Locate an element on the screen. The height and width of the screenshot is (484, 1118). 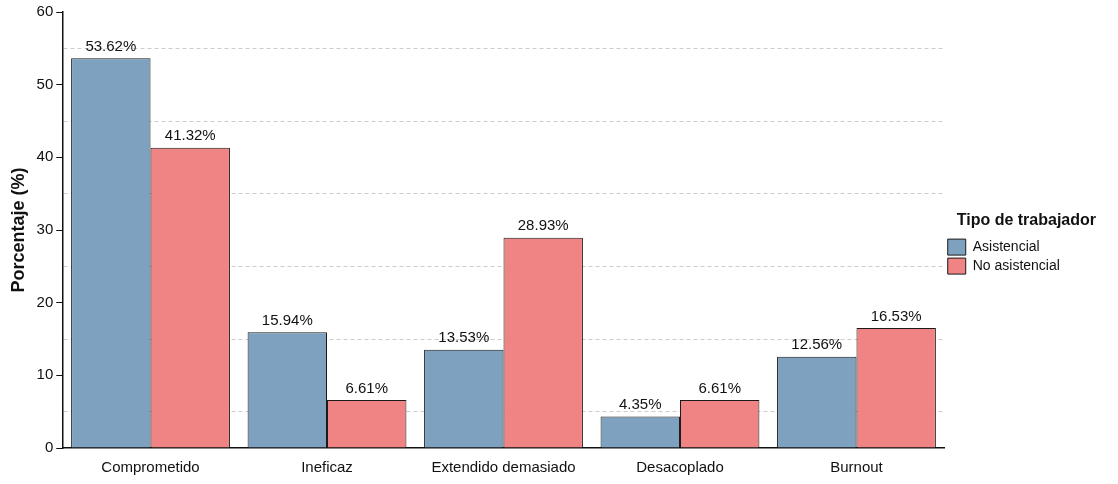
data-label: 41.32% is located at coordinates (190, 135).